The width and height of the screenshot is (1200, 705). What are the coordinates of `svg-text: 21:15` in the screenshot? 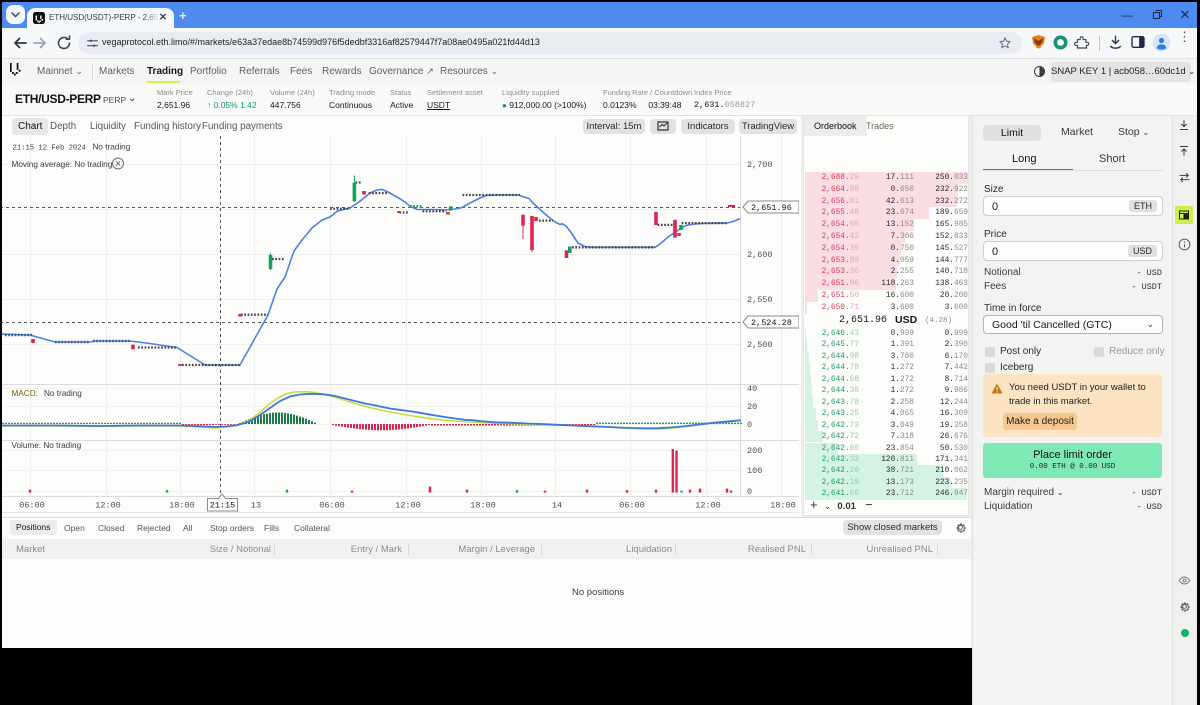 It's located at (223, 506).